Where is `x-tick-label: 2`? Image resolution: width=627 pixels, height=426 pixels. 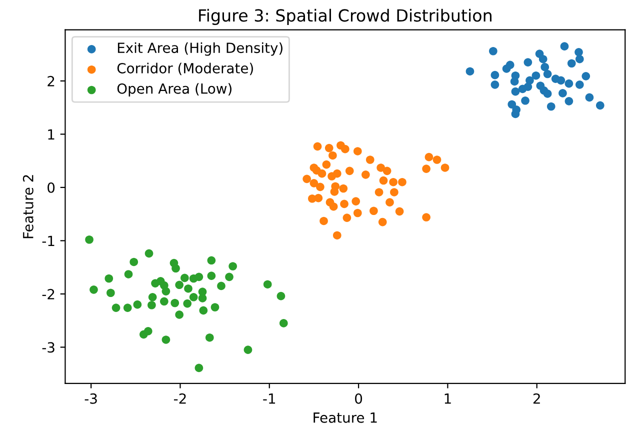 x-tick-label: 2 is located at coordinates (536, 398).